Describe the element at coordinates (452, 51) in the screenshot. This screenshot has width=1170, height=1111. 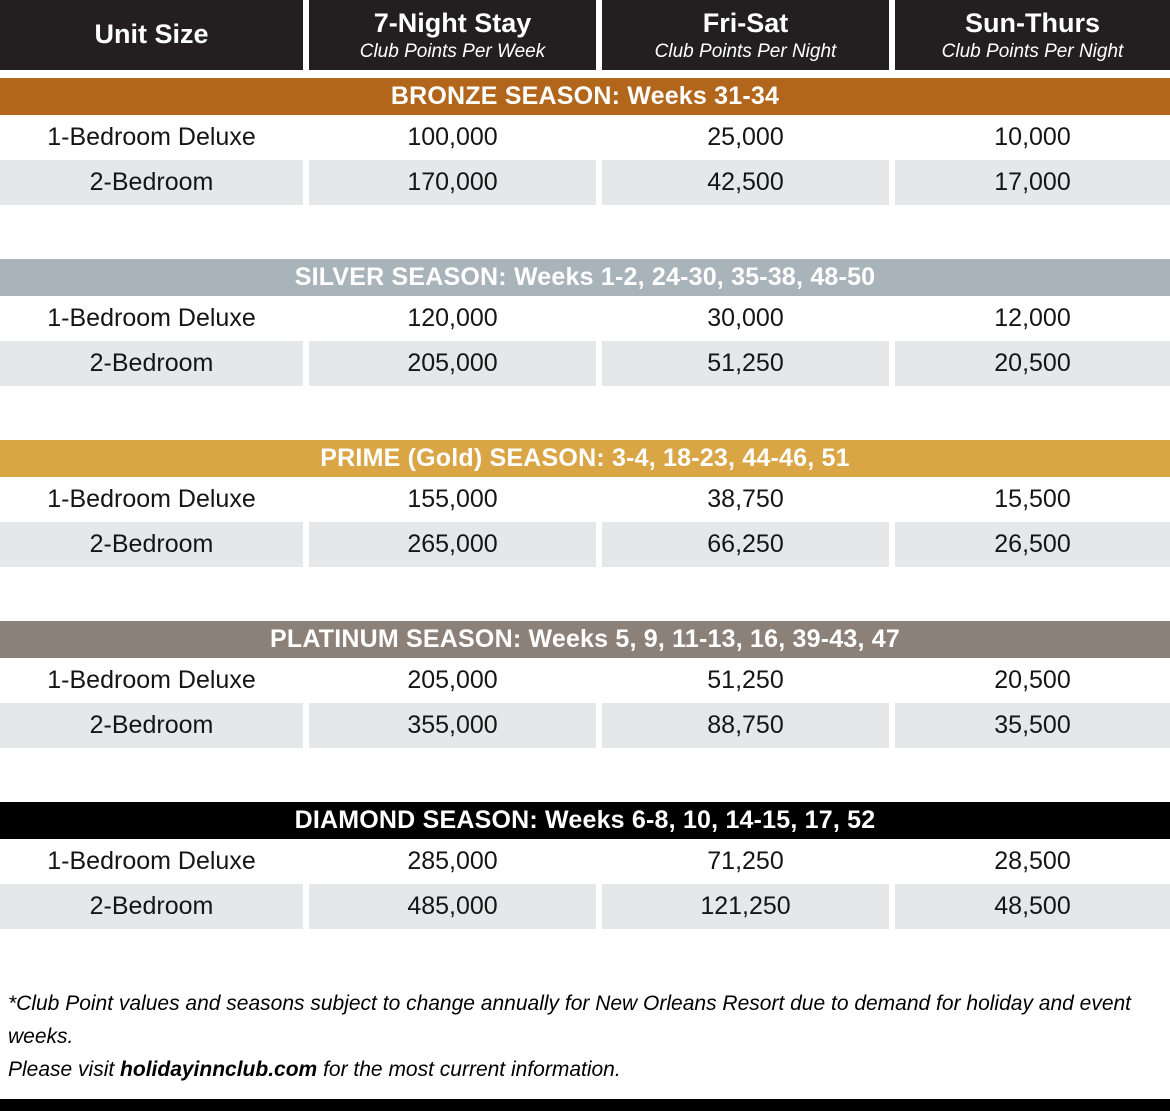
I see `column-subtitle: Club Points Per Week` at that location.